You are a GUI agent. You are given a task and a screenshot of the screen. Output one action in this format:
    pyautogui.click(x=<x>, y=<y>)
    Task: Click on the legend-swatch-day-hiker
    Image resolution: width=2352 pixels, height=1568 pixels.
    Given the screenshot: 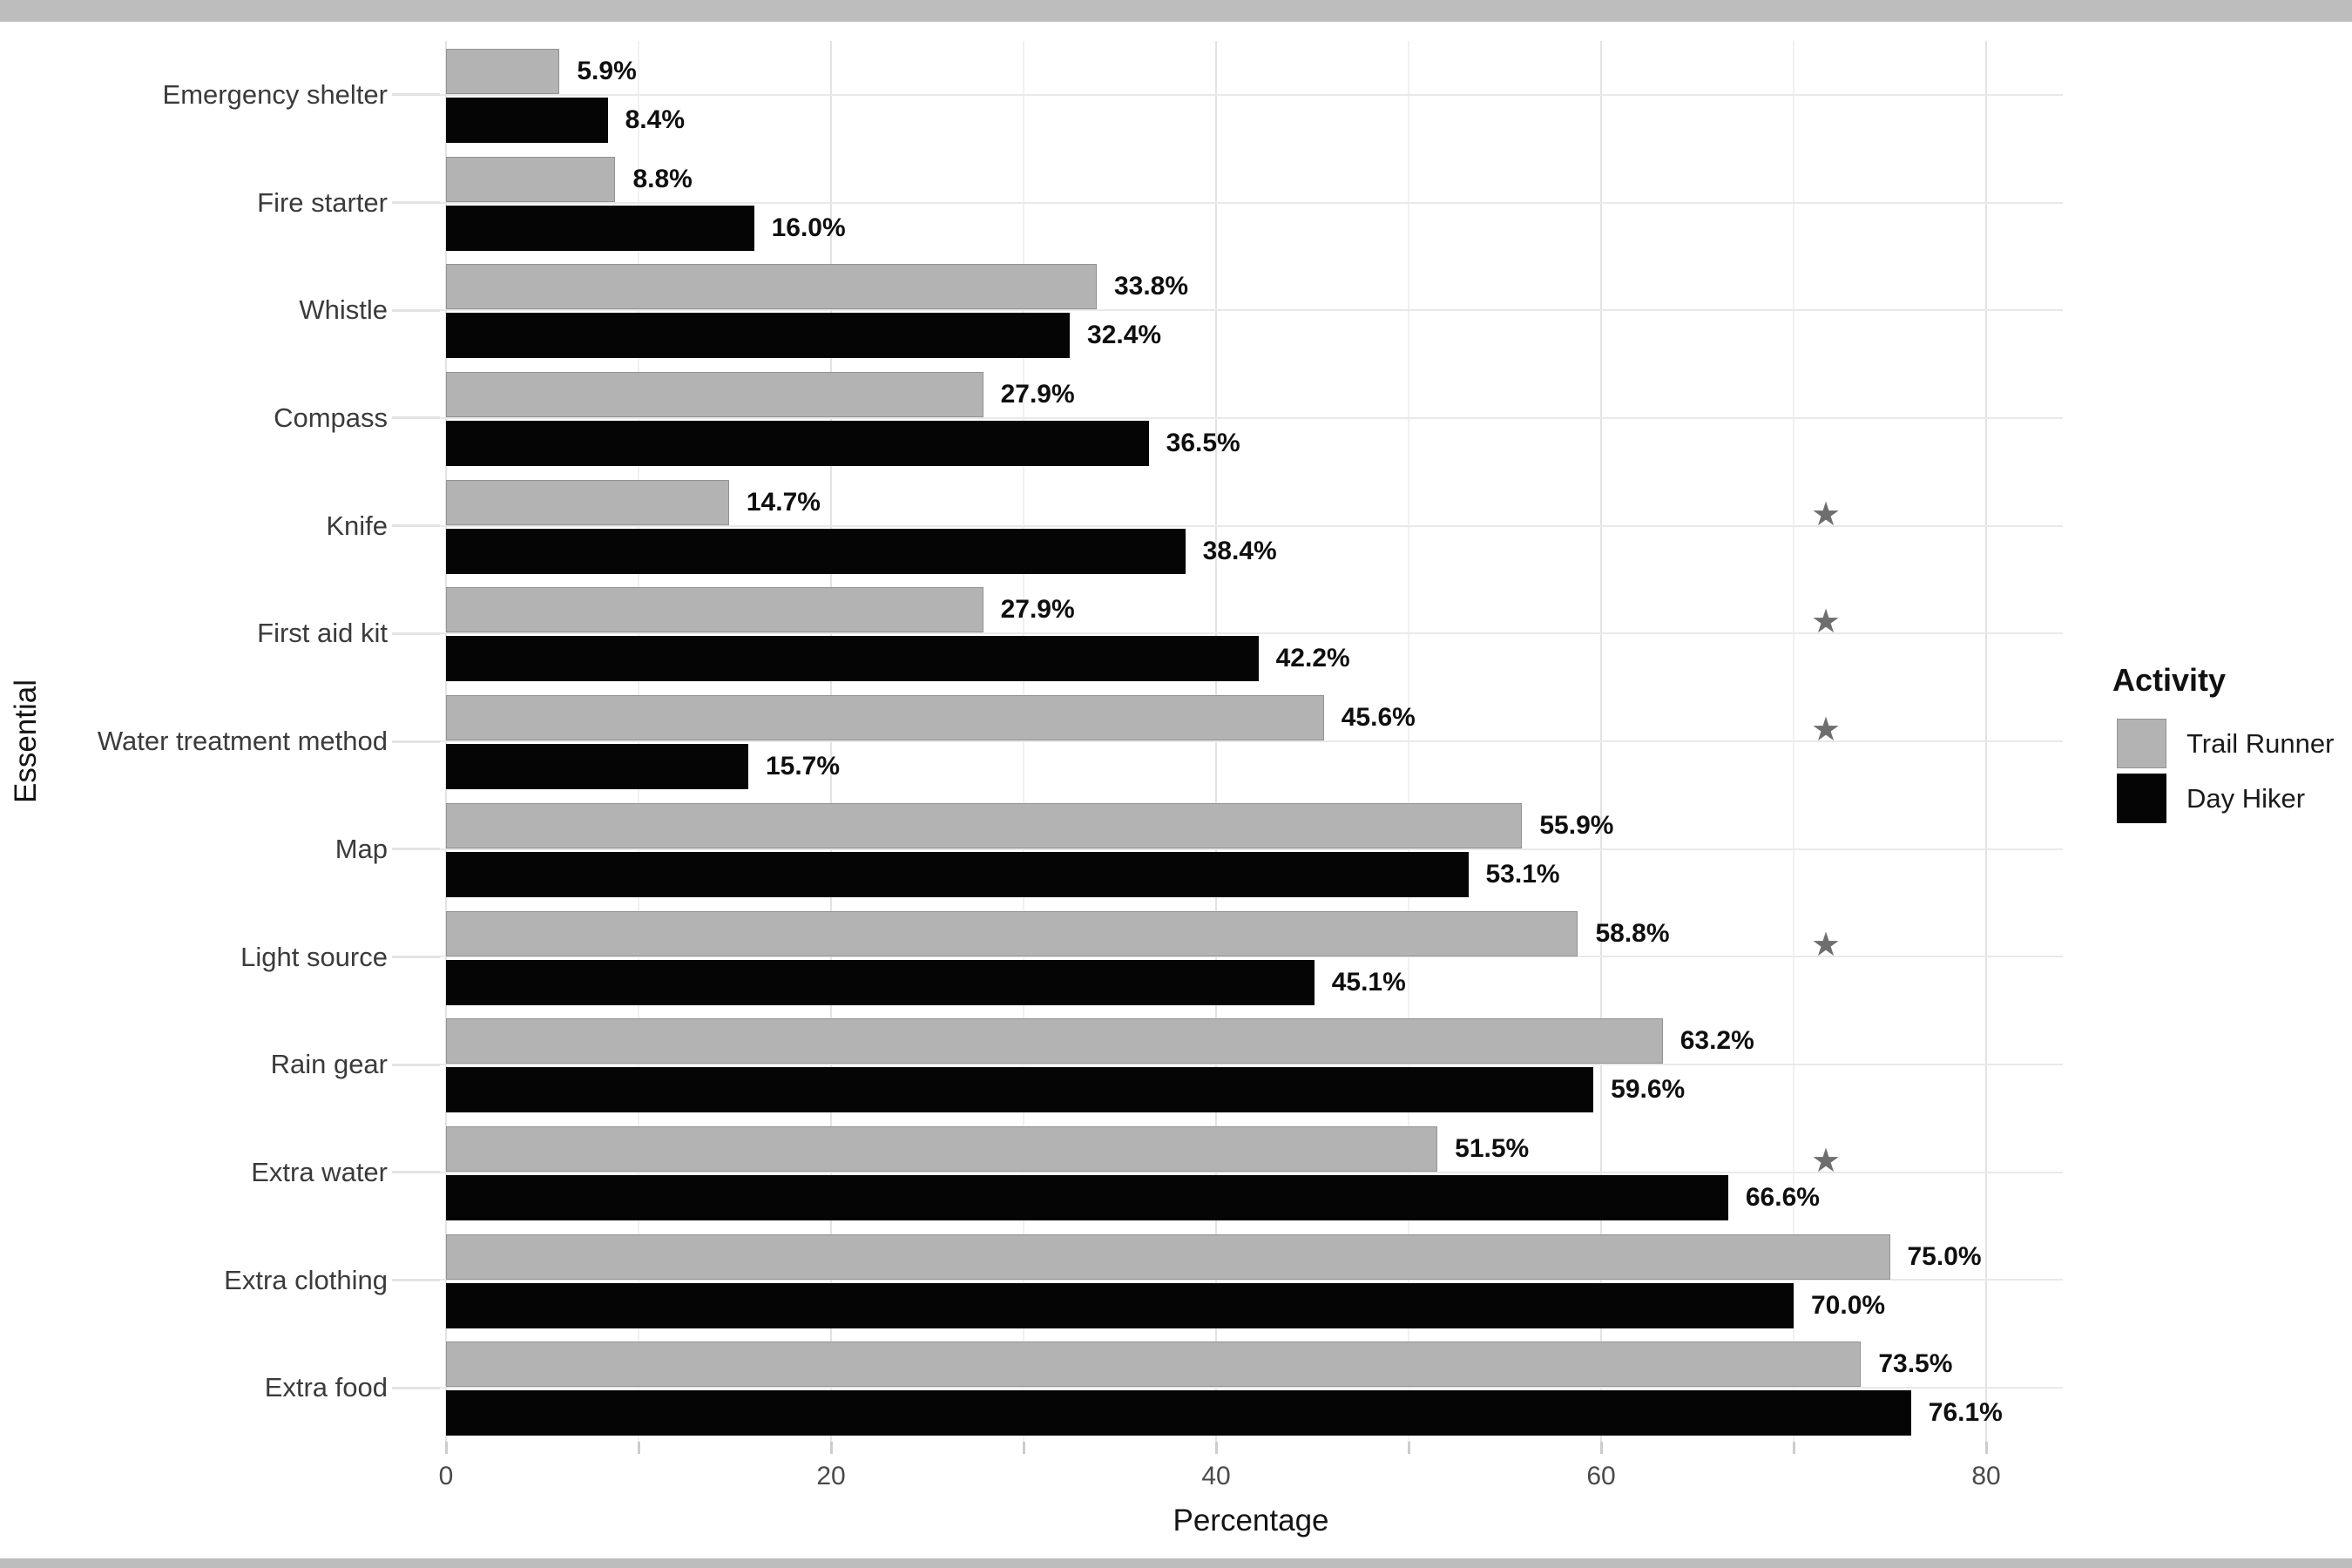 What is the action you would take?
    pyautogui.click(x=2141, y=798)
    